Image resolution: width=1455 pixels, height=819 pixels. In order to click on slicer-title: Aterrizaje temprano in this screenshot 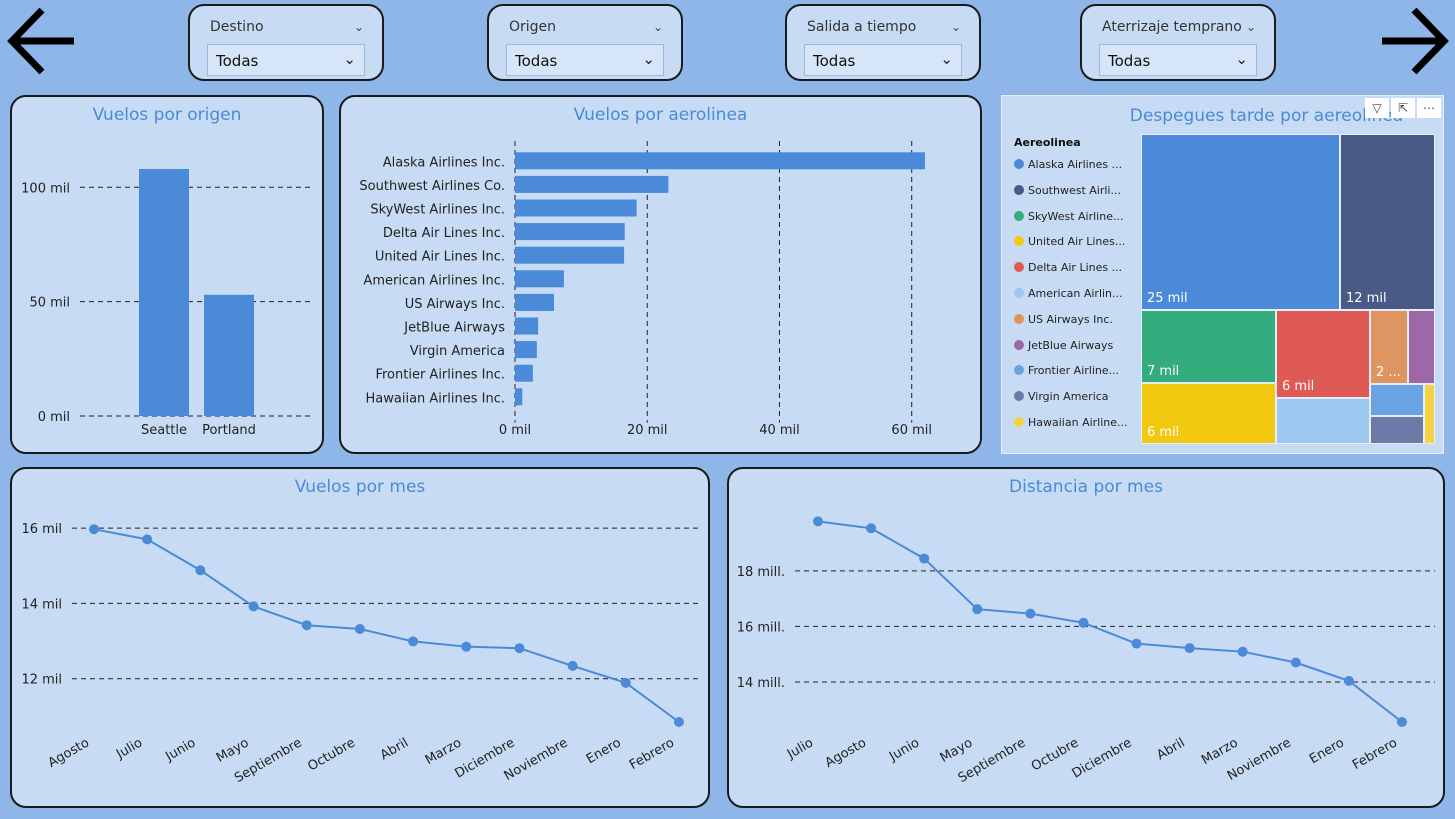, I will do `click(1172, 27)`.